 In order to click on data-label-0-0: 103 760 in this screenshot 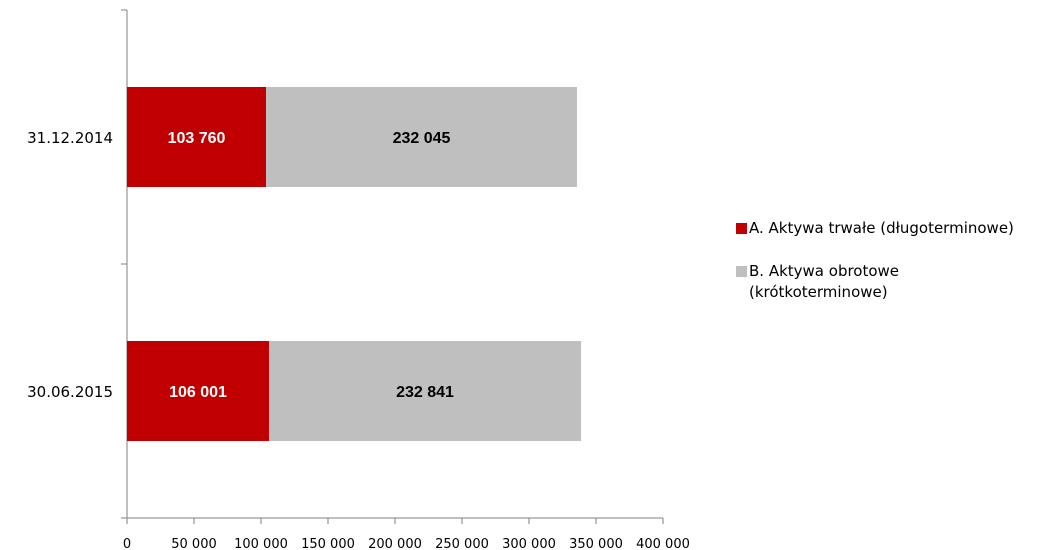, I will do `click(197, 138)`.